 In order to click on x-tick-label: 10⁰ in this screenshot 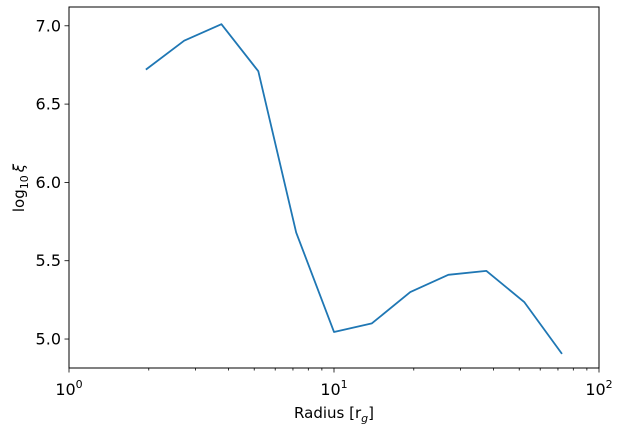, I will do `click(68, 388)`.